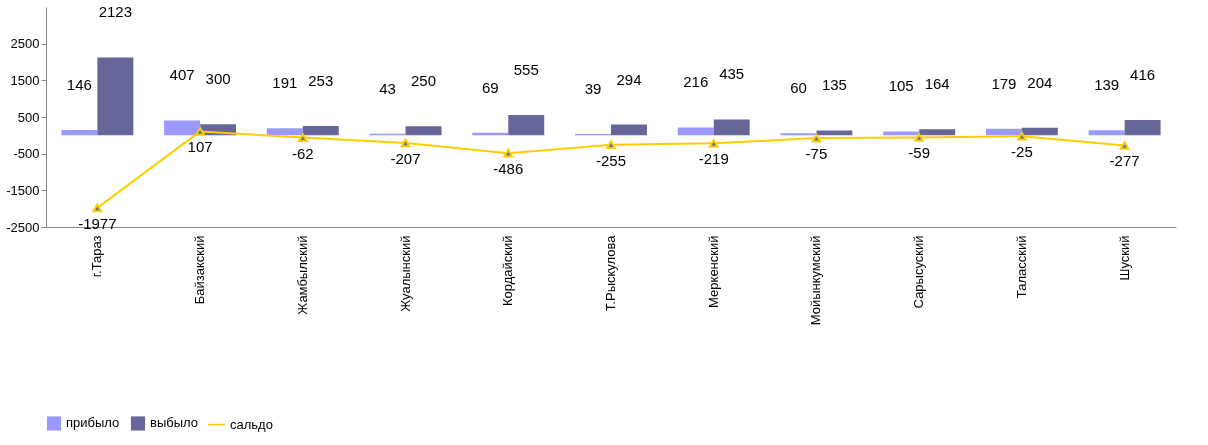 The image size is (1208, 445). What do you see at coordinates (302, 275) in the screenshot?
I see `x-tick-label: Жамбылский` at bounding box center [302, 275].